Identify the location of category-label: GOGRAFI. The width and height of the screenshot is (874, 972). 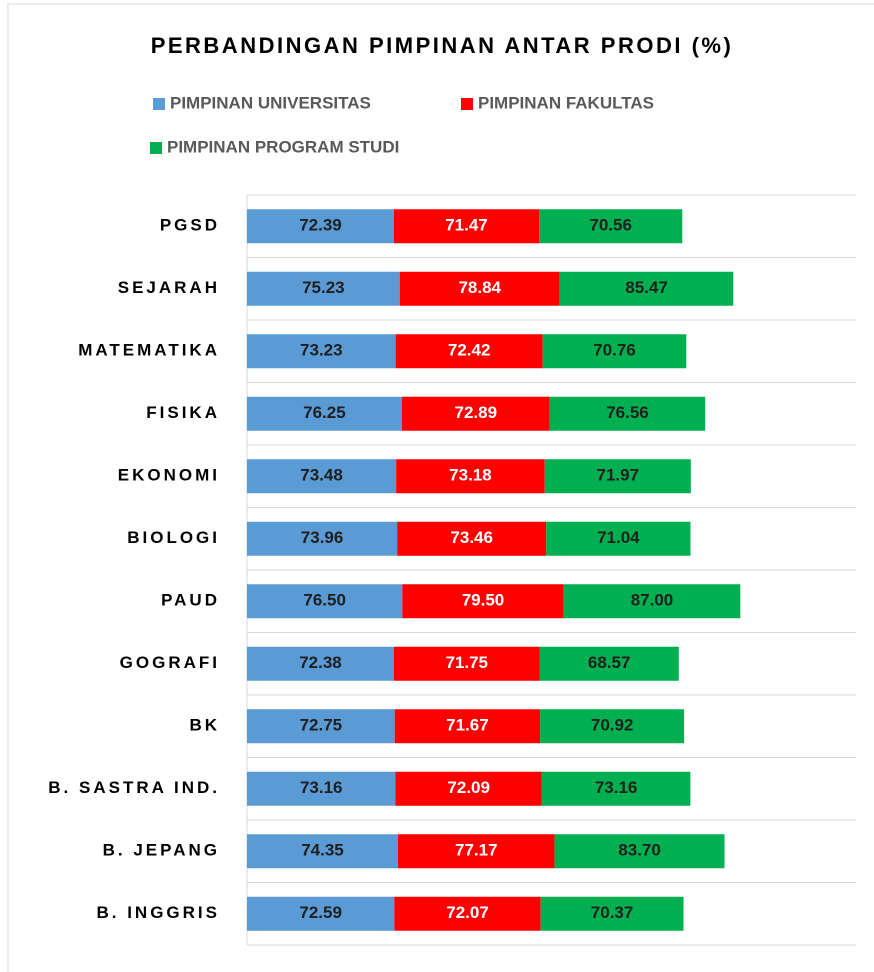
(170, 662).